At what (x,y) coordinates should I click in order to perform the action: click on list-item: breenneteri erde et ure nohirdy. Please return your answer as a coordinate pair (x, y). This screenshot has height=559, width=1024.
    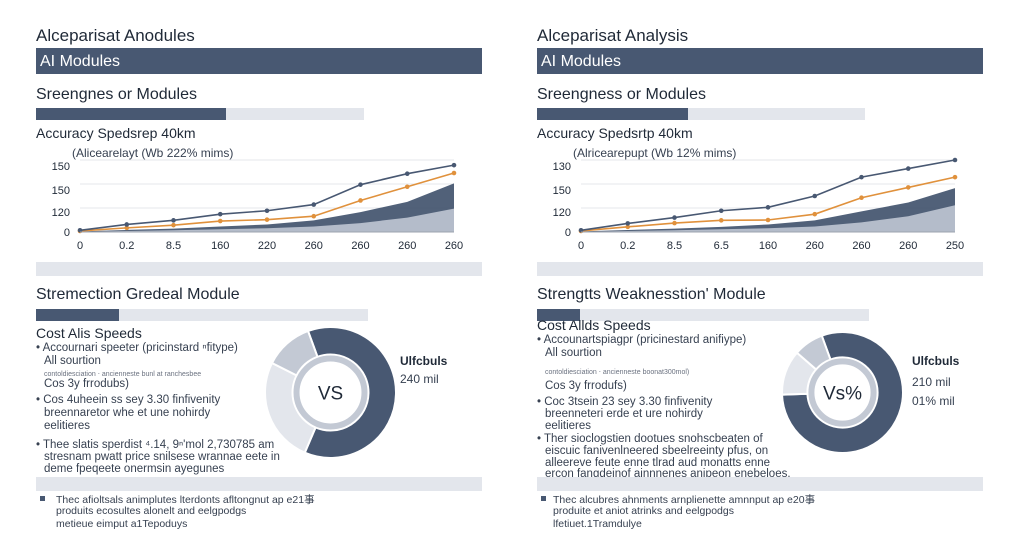
    Looking at the image, I should click on (624, 414).